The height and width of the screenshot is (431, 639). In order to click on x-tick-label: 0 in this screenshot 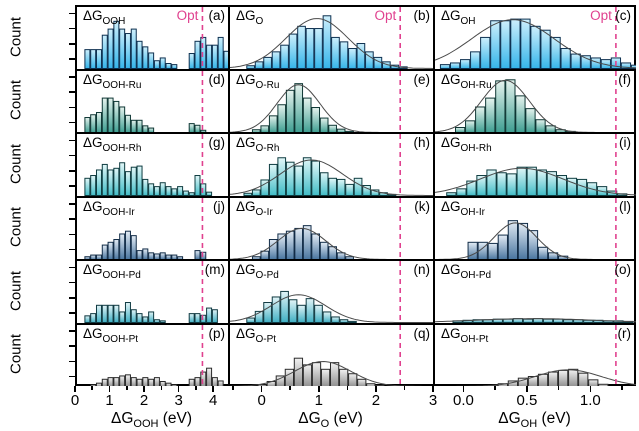, I will do `click(261, 400)`.